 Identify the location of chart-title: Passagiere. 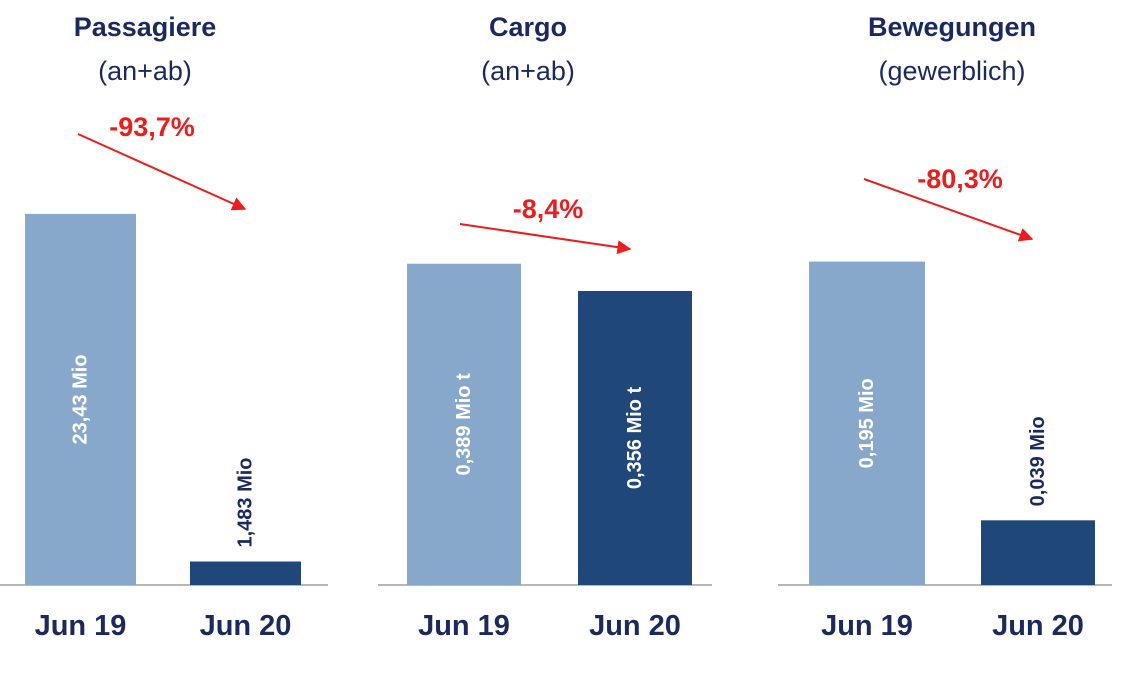
(145, 27).